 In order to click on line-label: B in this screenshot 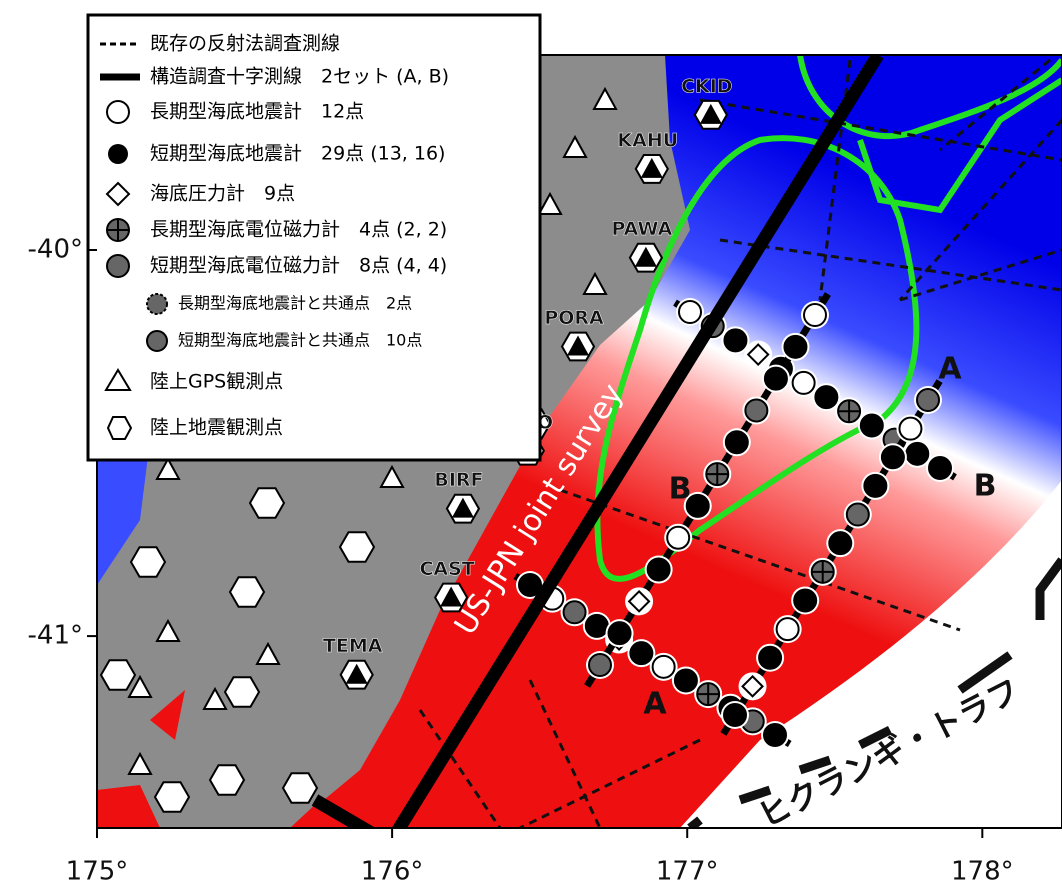, I will do `click(985, 486)`.